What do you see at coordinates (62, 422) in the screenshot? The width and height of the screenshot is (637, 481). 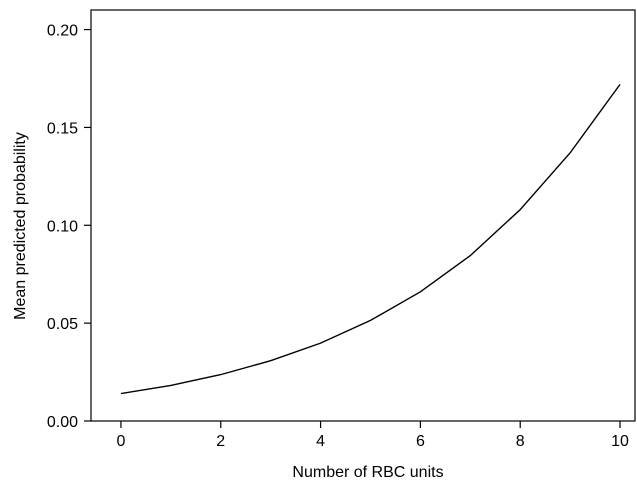 I see `y-tick-label: 0.00` at bounding box center [62, 422].